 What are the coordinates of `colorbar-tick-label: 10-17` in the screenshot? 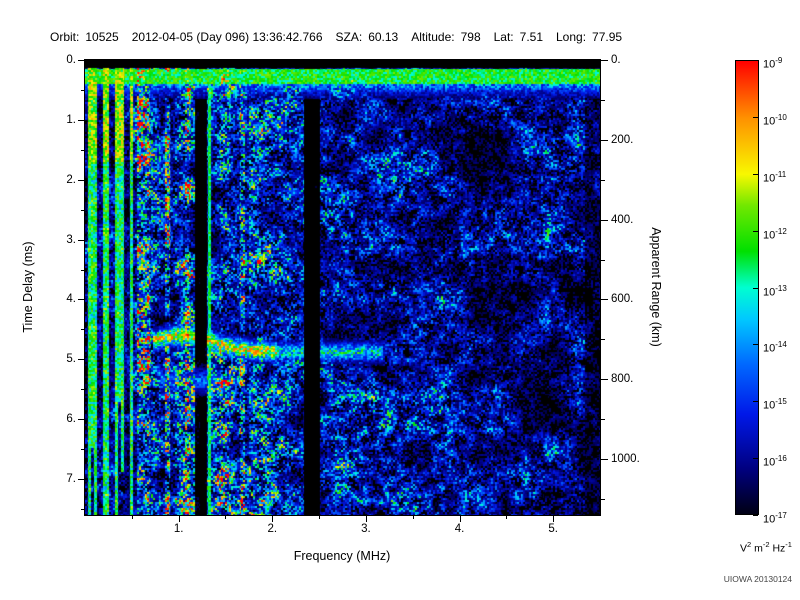 It's located at (775, 518).